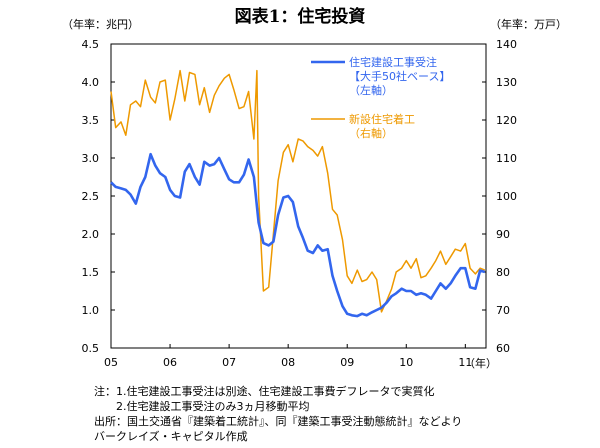 This screenshot has width=600, height=448. I want to click on x-axis-tick-label: 05, so click(111, 362).